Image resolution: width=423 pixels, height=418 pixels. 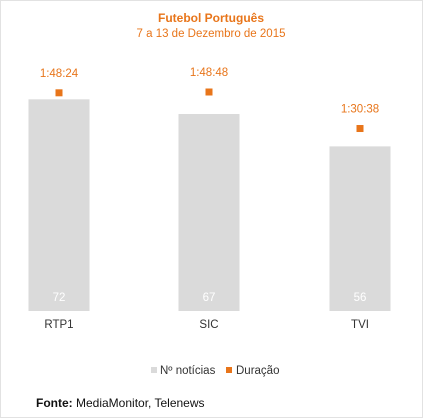 What do you see at coordinates (188, 371) in the screenshot?
I see `legend-label-noticias: Nº notícias` at bounding box center [188, 371].